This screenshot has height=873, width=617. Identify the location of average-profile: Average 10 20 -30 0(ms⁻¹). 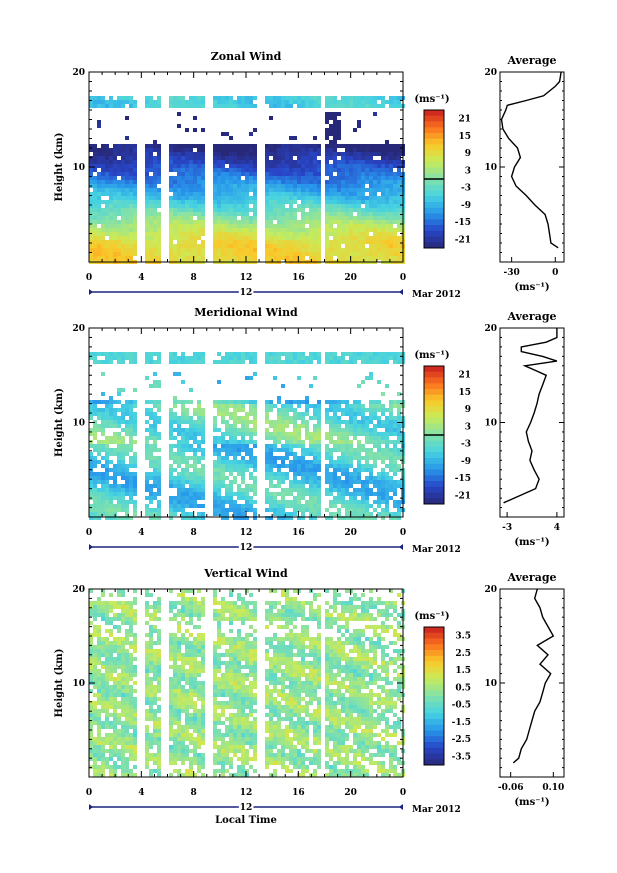
(524, 173).